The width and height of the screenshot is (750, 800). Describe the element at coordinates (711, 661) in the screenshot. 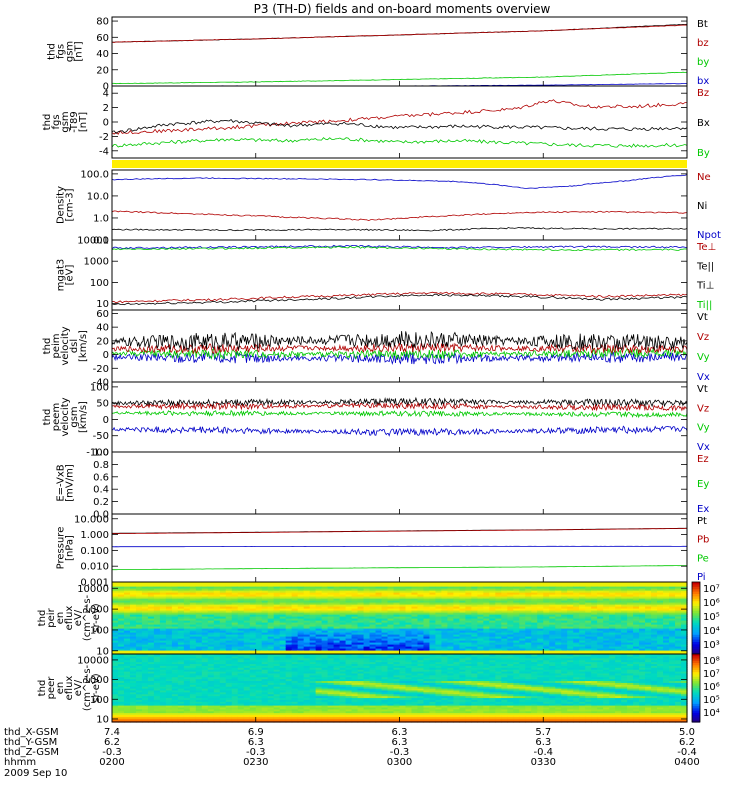

I see `colorbar-tick-label: 10⁸` at that location.